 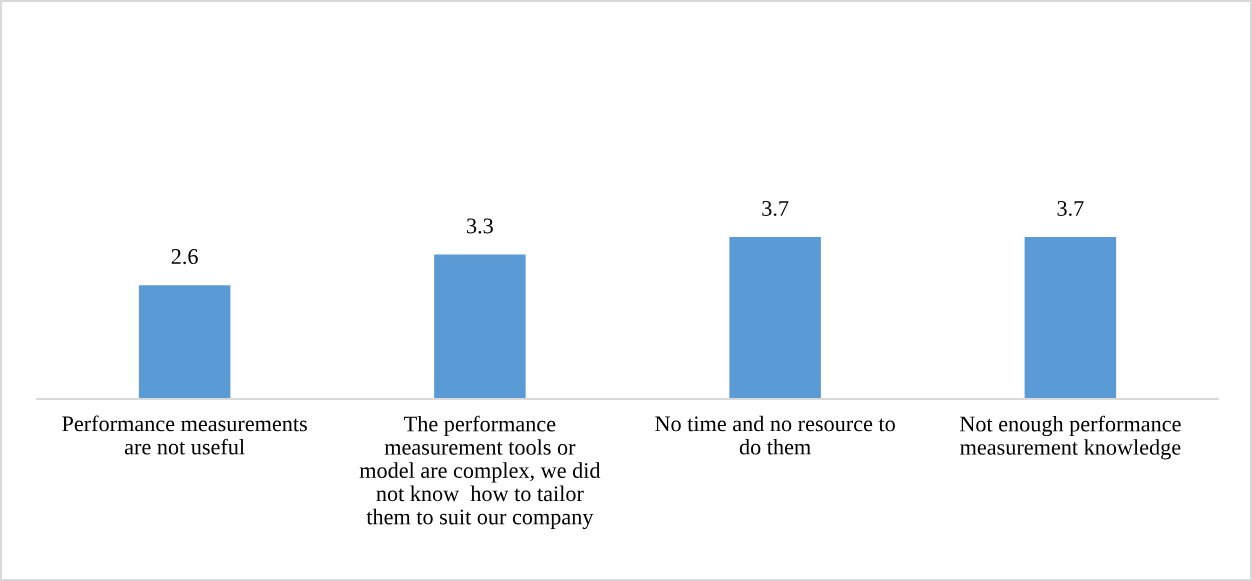 I want to click on x-tick-label: The performance measurement tools or model are complex, we did not know how to tailor them to suit our company, so click(x=480, y=472).